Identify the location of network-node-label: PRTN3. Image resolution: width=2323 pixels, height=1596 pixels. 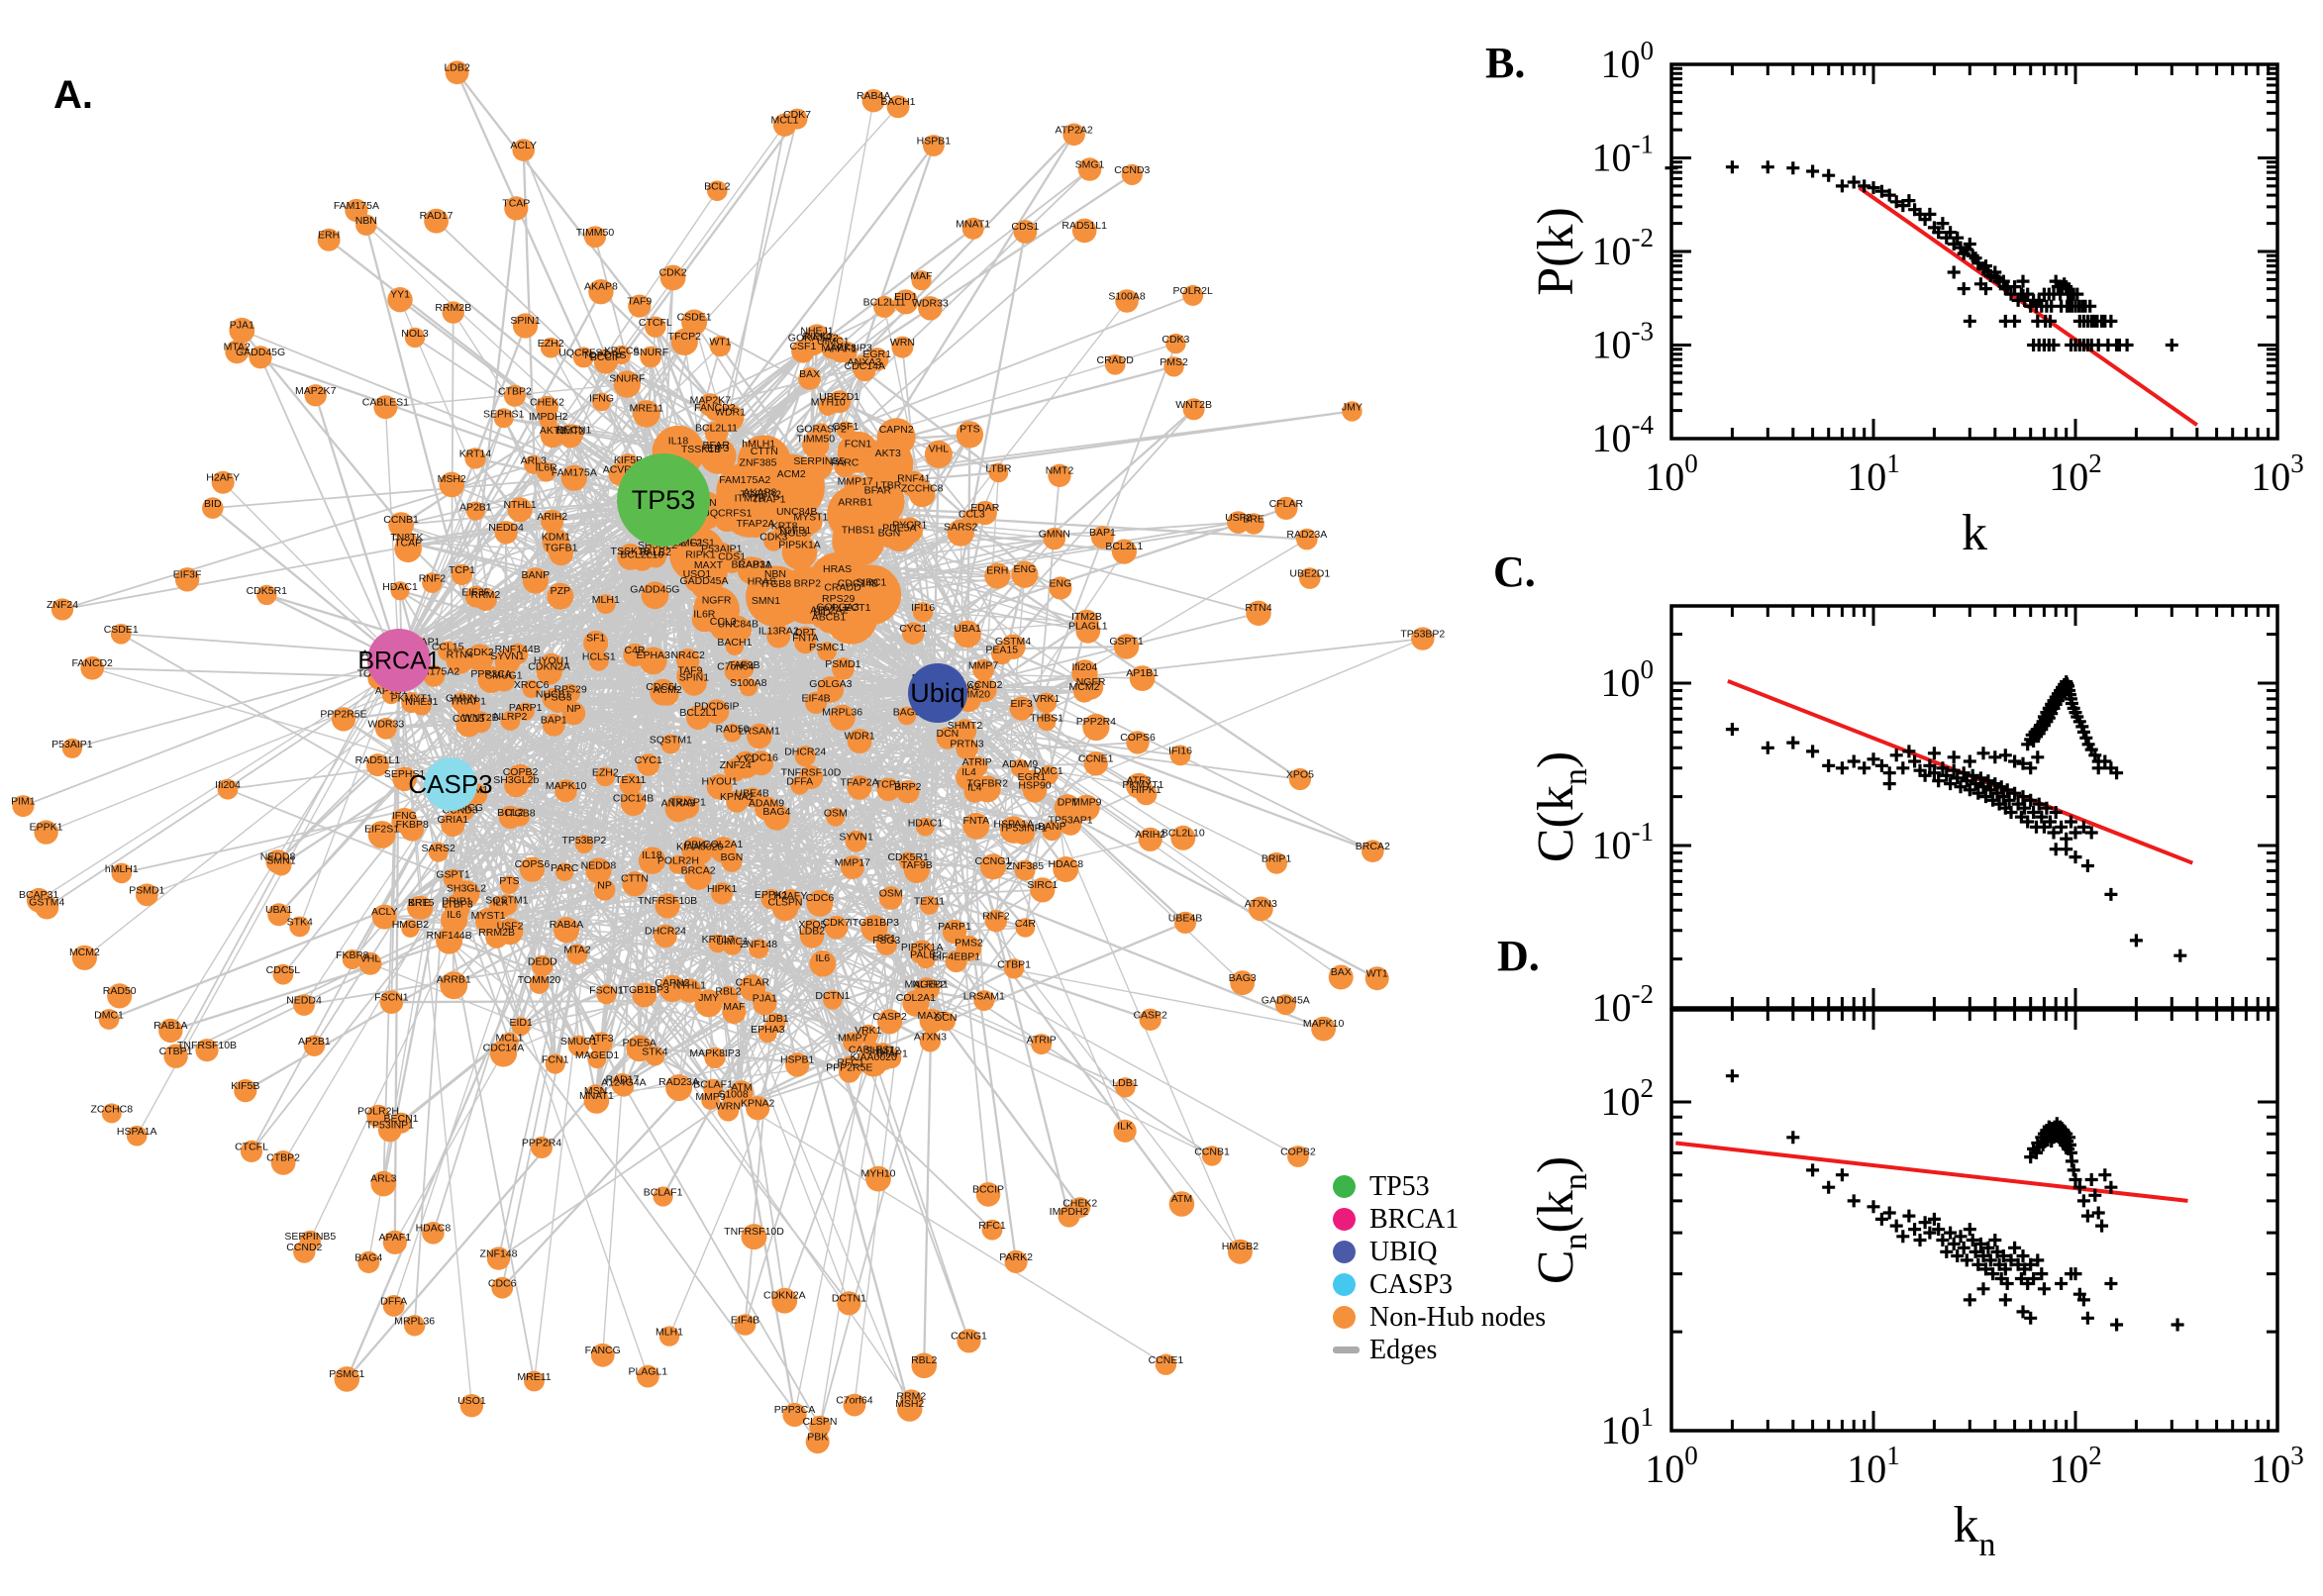
(966, 743).